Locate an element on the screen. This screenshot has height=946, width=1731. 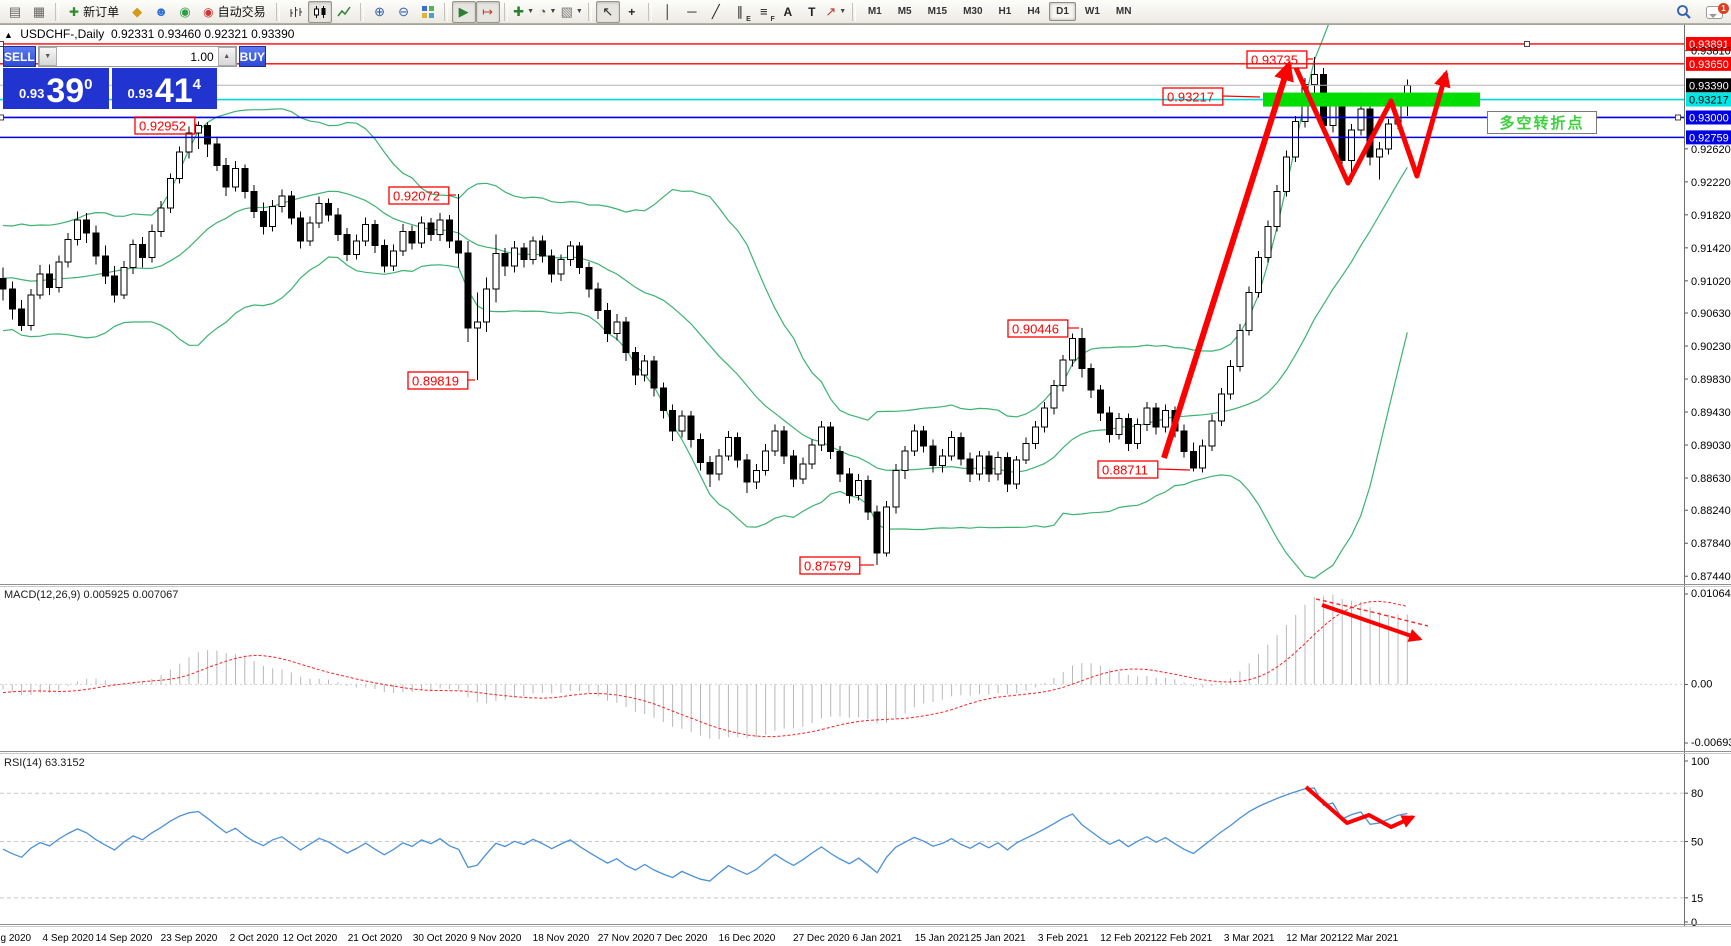
turning-point-annotation: 多空转折点 is located at coordinates (1542, 122).